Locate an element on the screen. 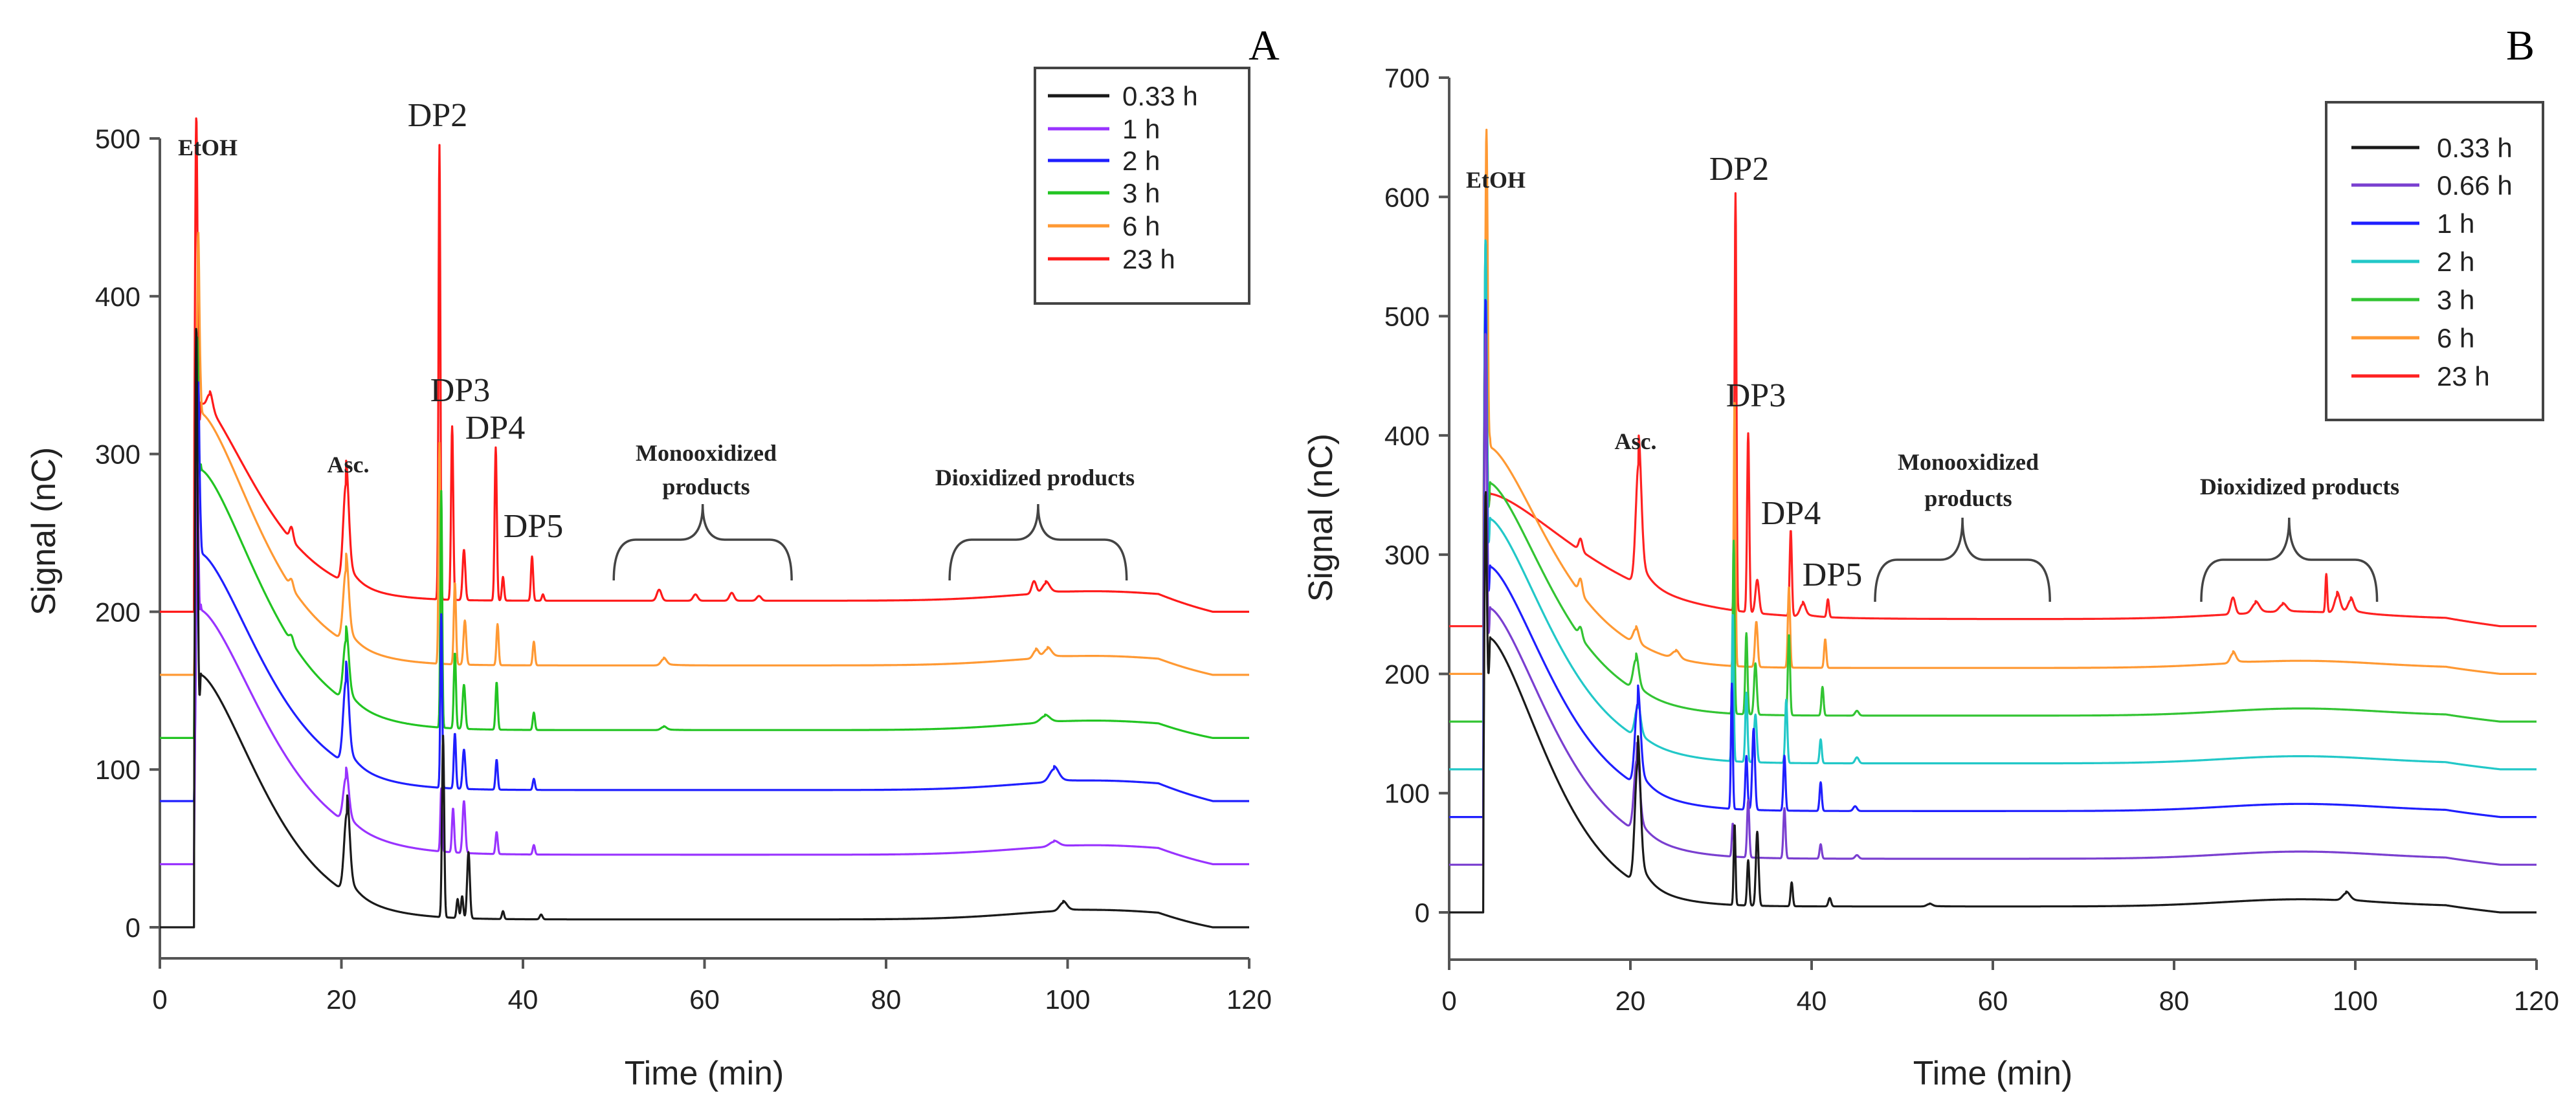 The width and height of the screenshot is (2576, 1113). y-tick-label: 700 is located at coordinates (1407, 78).